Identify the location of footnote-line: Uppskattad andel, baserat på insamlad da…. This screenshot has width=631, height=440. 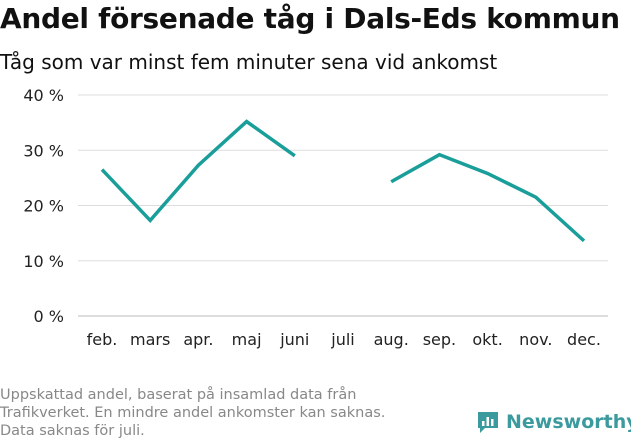
(178, 395).